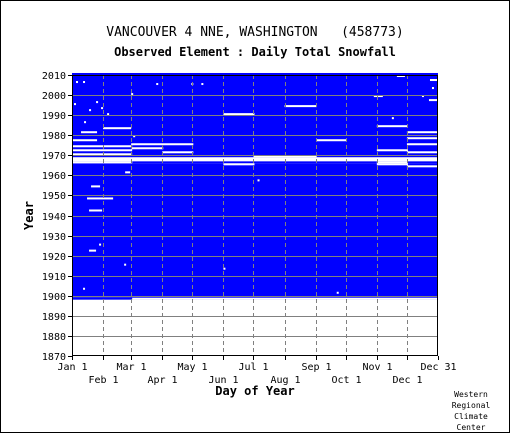 Image resolution: width=510 pixels, height=433 pixels. What do you see at coordinates (407, 380) in the screenshot?
I see `x-tick-label: Dec 1` at bounding box center [407, 380].